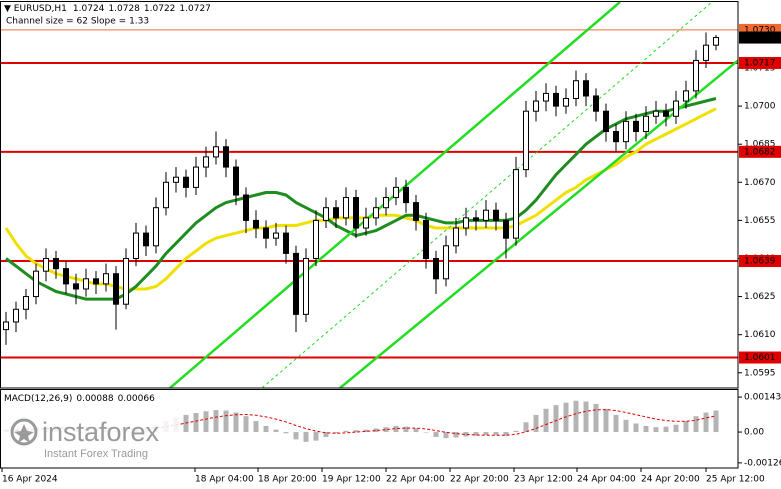 This screenshot has width=781, height=489. What do you see at coordinates (760, 38) in the screenshot?
I see `last-price-label: 1.0727` at bounding box center [760, 38].